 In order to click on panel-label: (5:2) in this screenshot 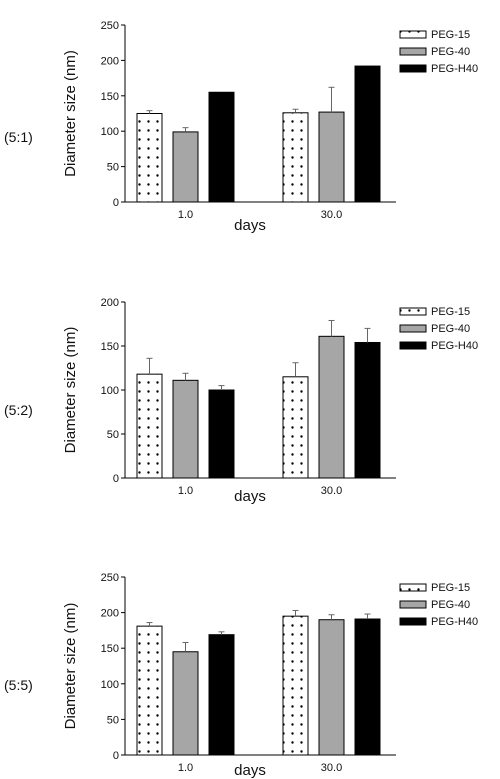, I will do `click(18, 410)`.